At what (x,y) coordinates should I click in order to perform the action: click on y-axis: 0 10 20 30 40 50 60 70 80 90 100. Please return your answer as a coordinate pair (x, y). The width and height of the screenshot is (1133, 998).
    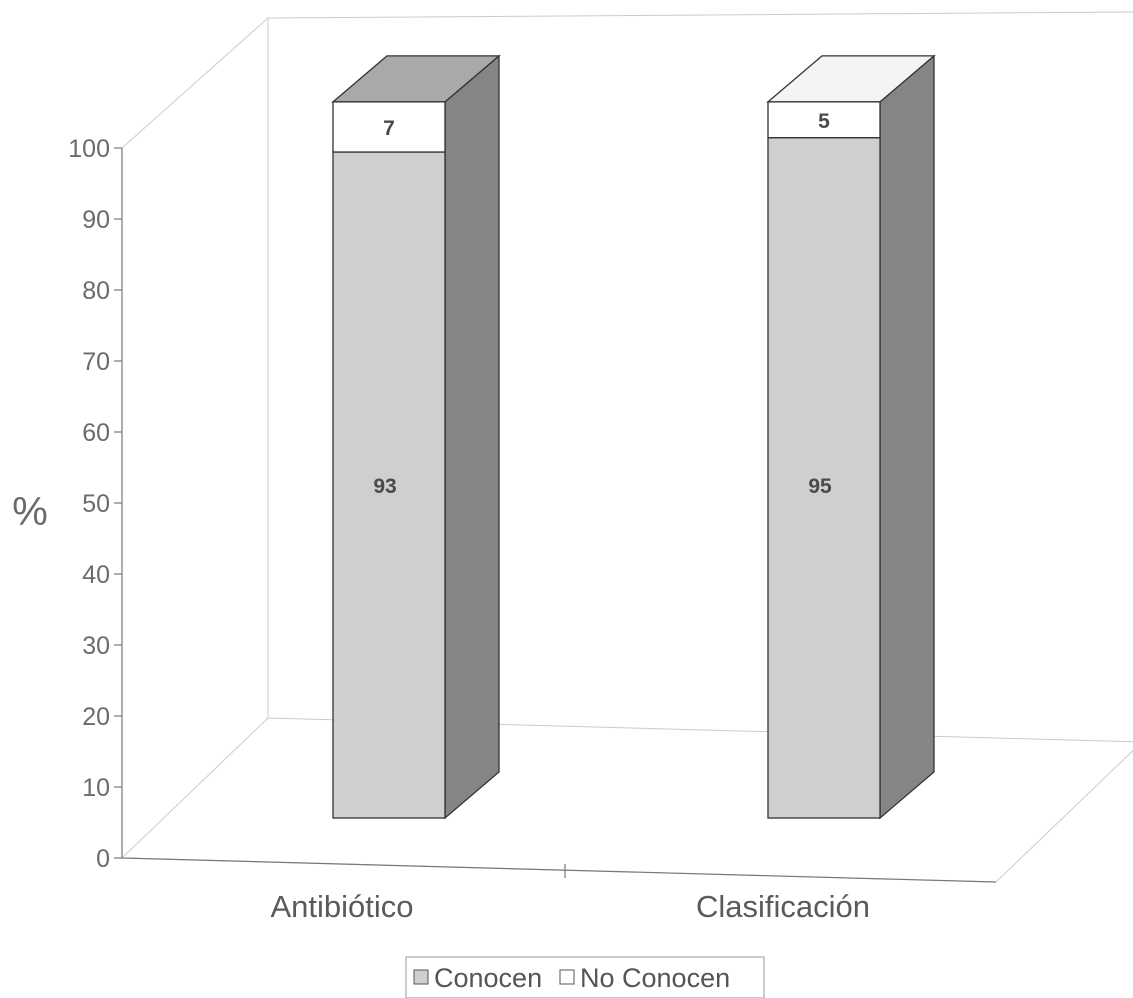
    Looking at the image, I should click on (95, 504).